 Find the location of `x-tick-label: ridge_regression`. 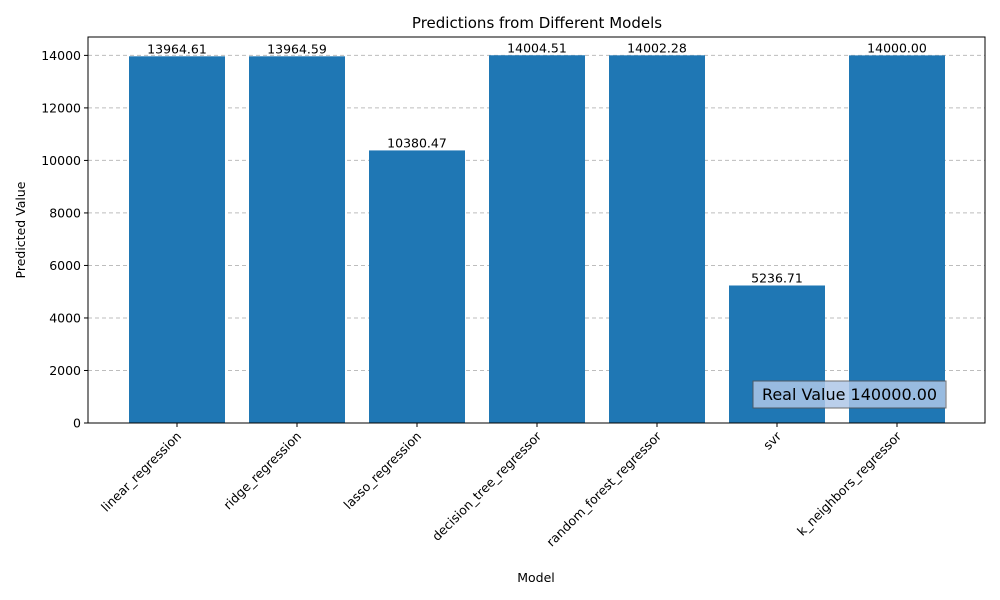

x-tick-label: ridge_regression is located at coordinates (262, 471).